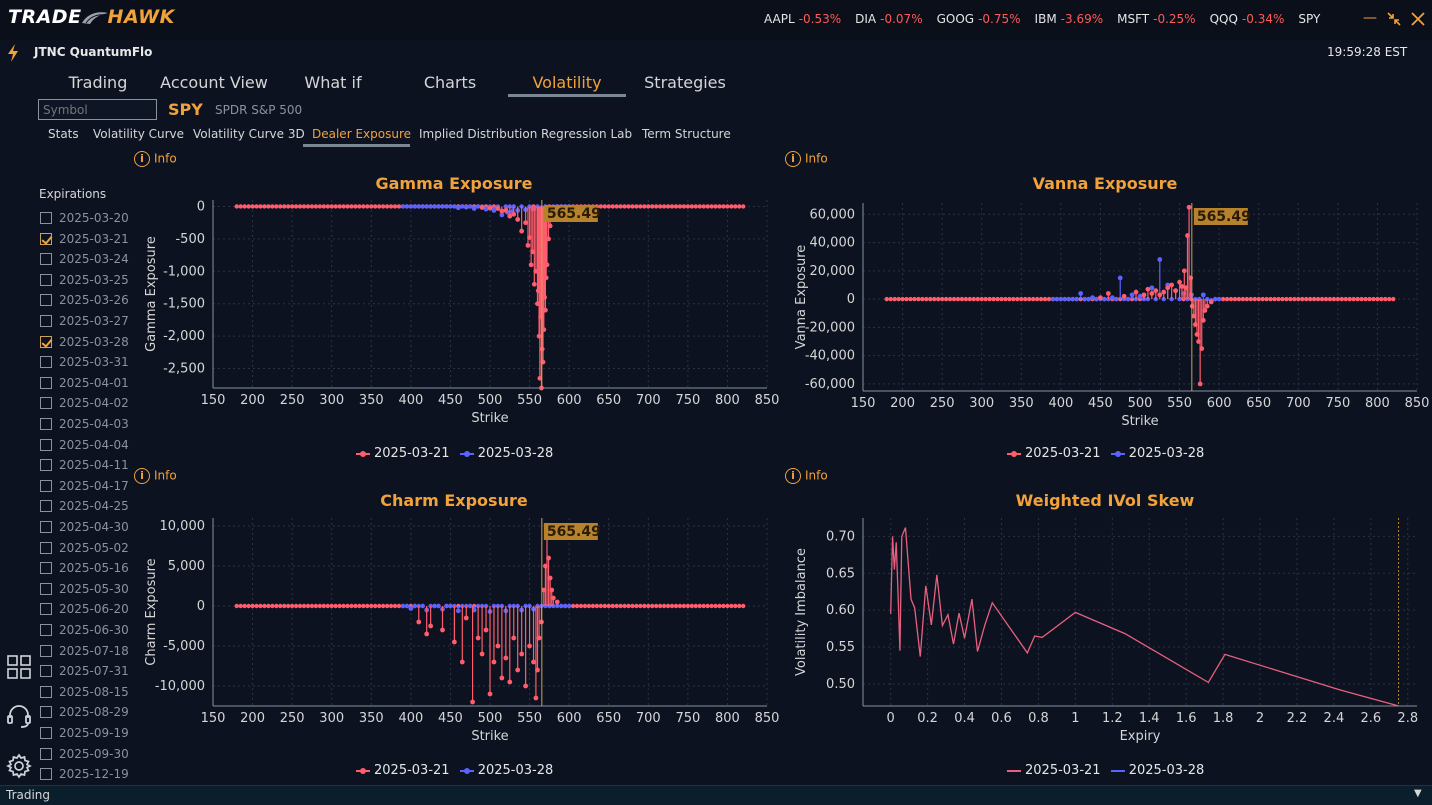 The height and width of the screenshot is (805, 1432). I want to click on symbol-input, so click(97, 109).